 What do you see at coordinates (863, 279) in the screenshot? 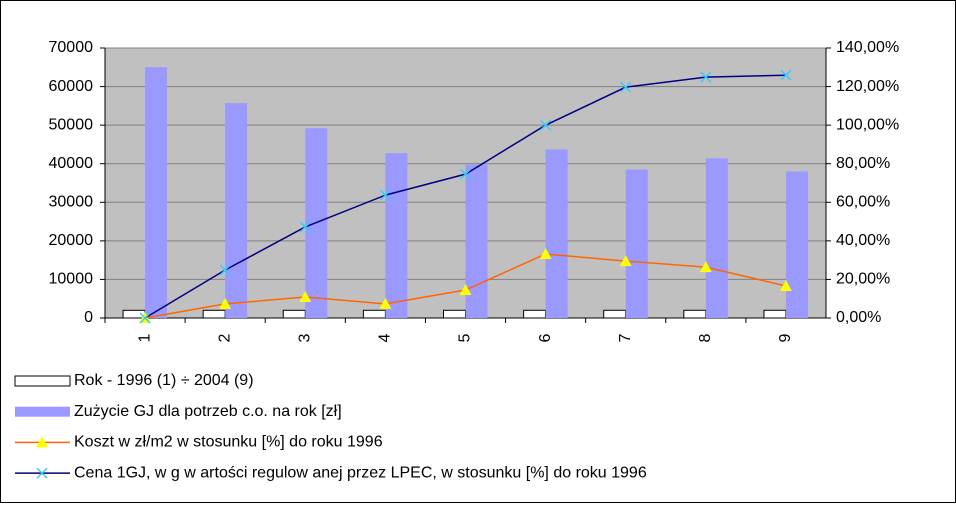
I see `y2-tick-label: 20,00%` at bounding box center [863, 279].